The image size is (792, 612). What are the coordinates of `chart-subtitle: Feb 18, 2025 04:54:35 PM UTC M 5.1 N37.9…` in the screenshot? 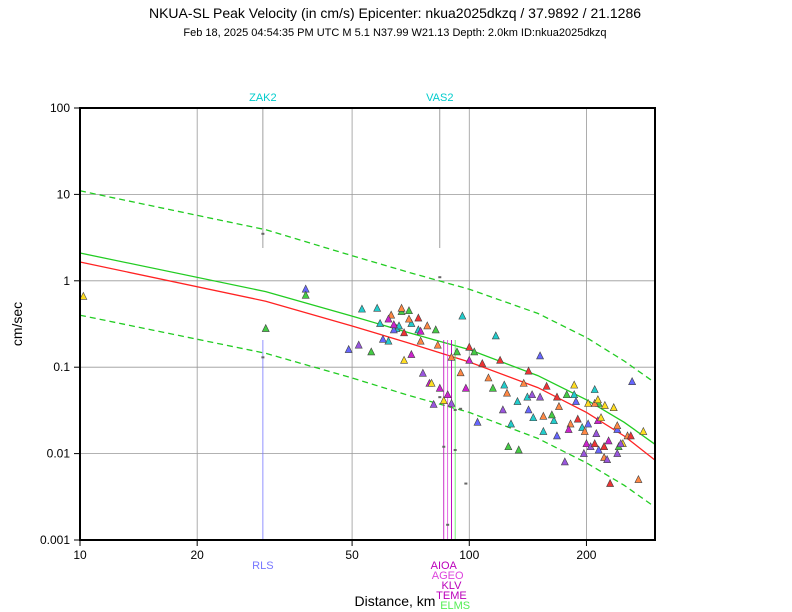 It's located at (394, 33).